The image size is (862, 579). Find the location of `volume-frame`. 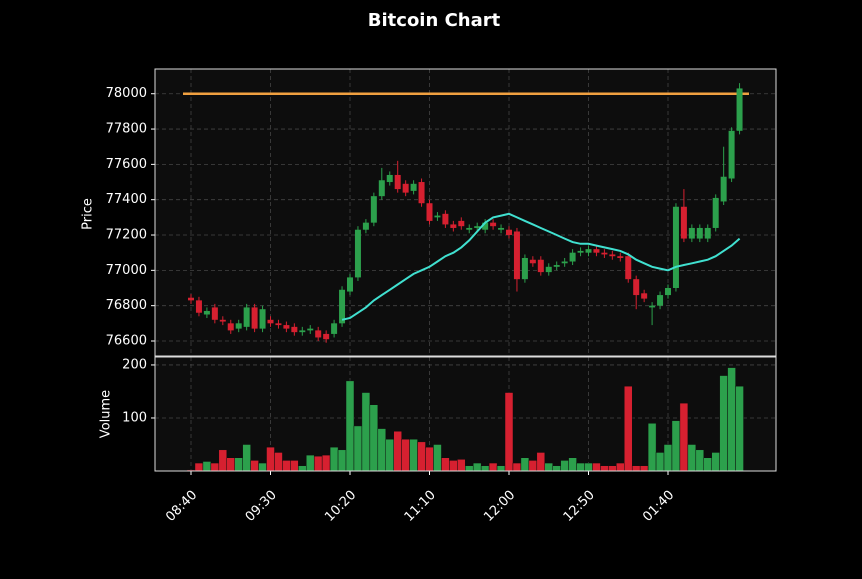

volume-frame is located at coordinates (465, 414).